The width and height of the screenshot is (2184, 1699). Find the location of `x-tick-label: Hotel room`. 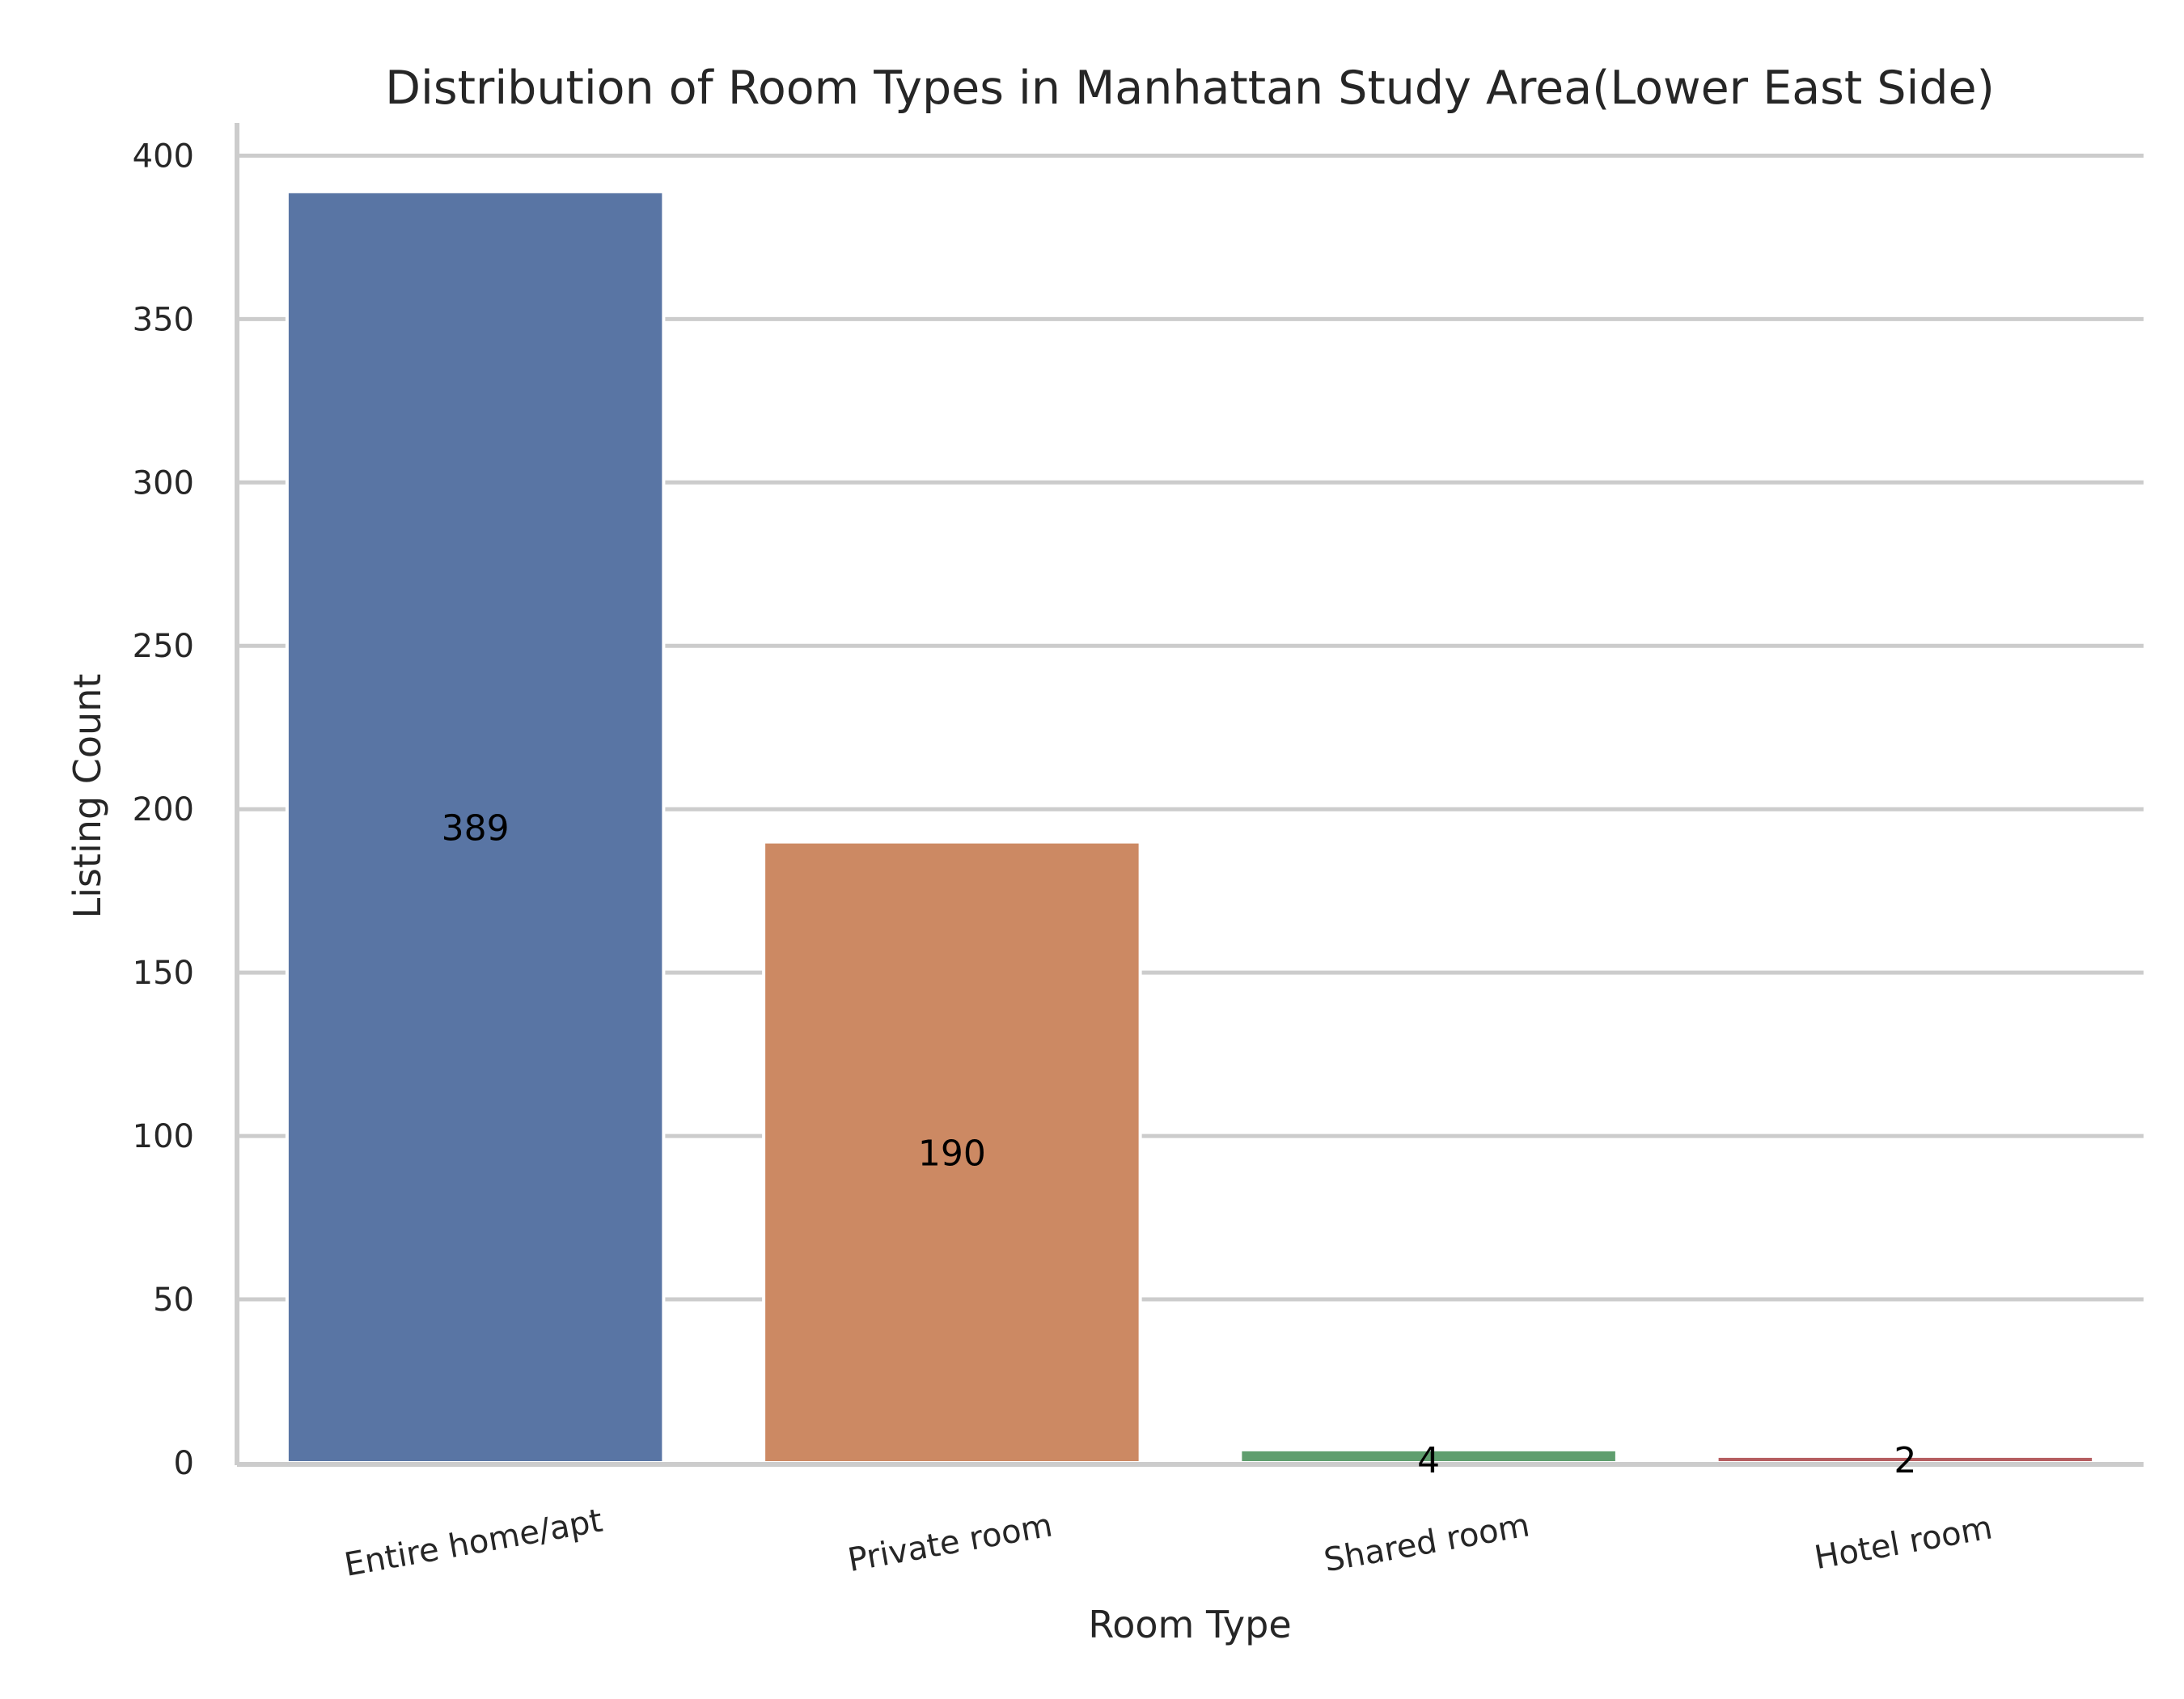

x-tick-label: Hotel room is located at coordinates (1904, 1543).